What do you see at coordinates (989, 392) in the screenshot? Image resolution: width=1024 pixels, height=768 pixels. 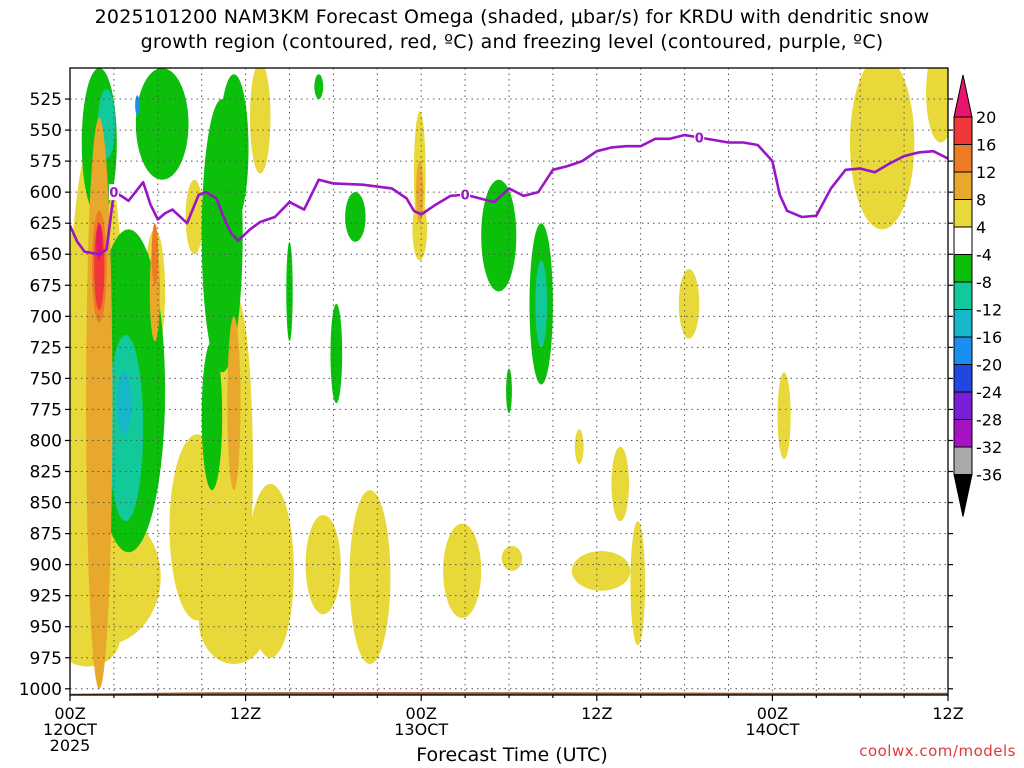 I see `colorbar-label: -24` at bounding box center [989, 392].